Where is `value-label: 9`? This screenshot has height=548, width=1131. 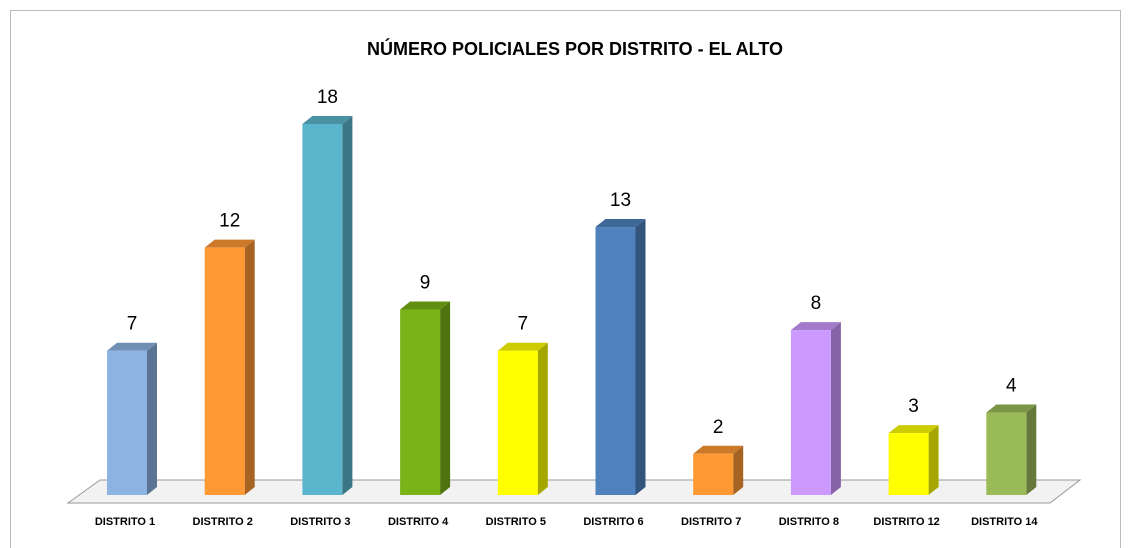
value-label: 9 is located at coordinates (425, 283).